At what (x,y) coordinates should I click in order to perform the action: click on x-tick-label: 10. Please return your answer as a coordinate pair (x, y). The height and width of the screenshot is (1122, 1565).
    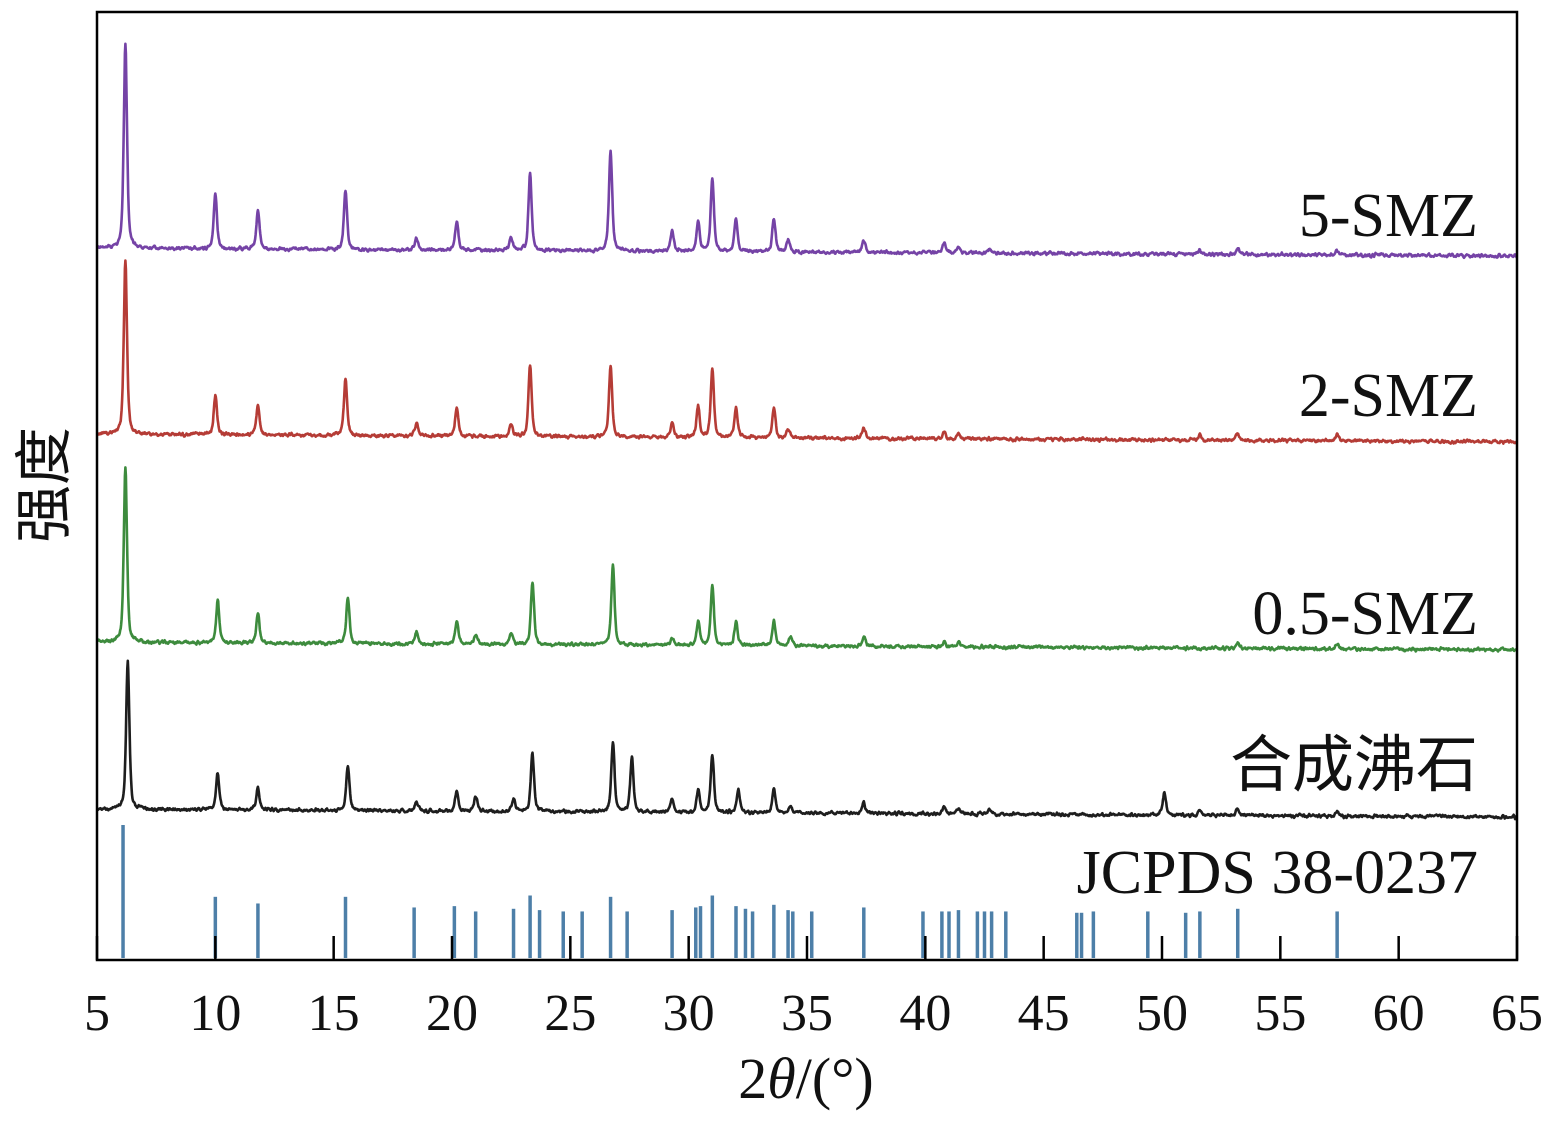
    Looking at the image, I should click on (215, 1013).